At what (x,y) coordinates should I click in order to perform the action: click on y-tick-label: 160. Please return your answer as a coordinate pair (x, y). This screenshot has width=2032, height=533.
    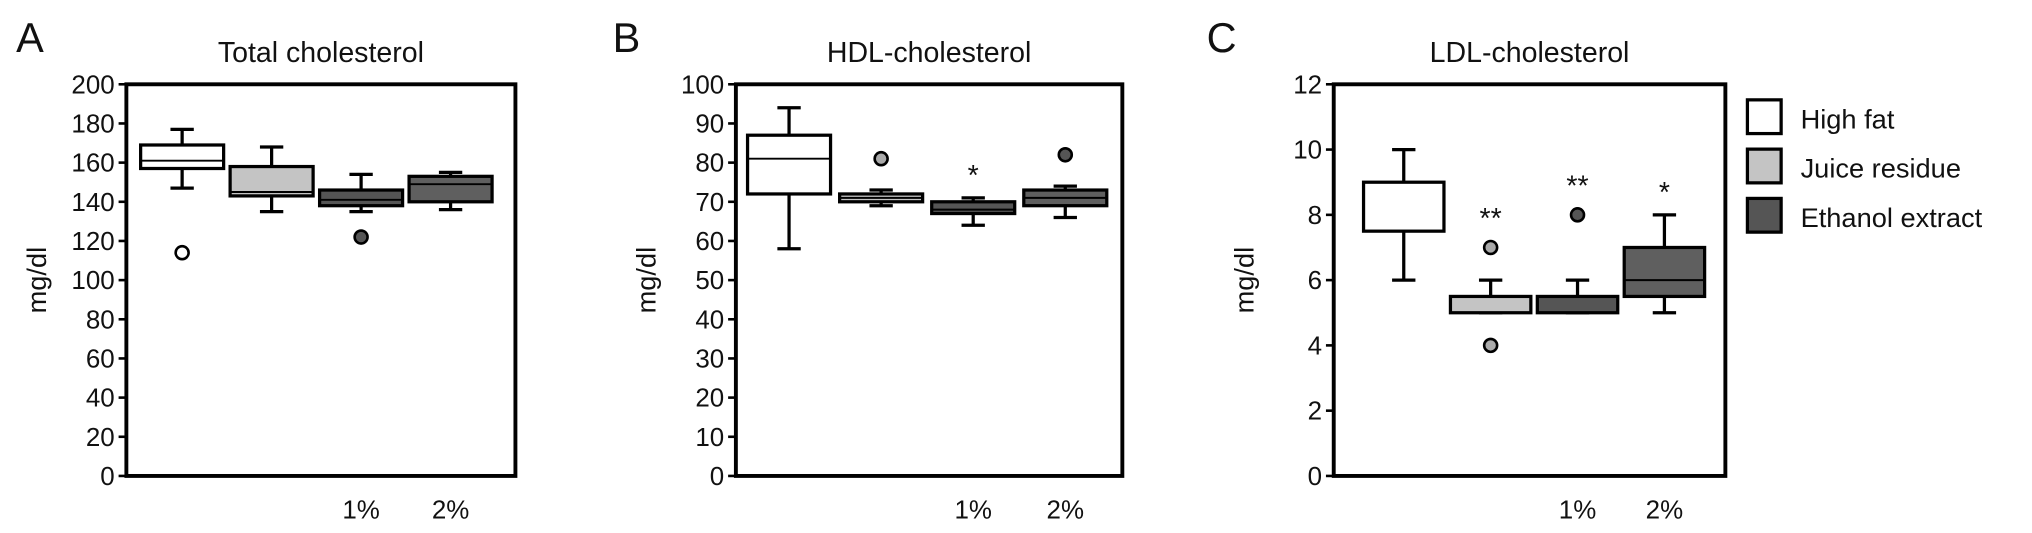
    Looking at the image, I should click on (92, 164).